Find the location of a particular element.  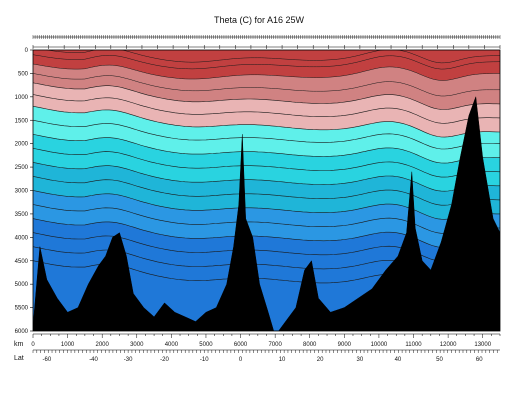

y-tick-label: 1000 is located at coordinates (22, 98).